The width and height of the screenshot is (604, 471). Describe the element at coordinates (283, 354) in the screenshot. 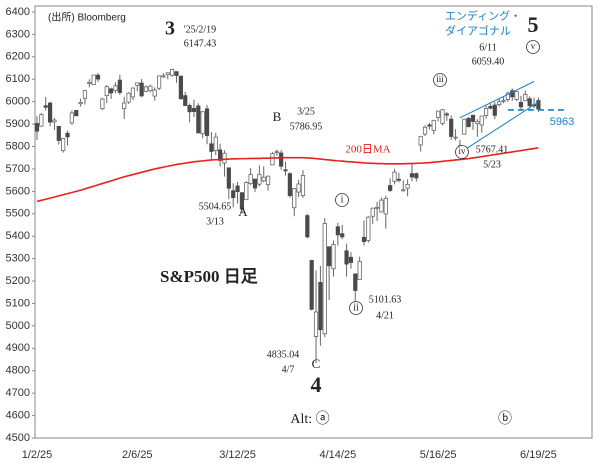

I see `annotation: 4835.04` at that location.